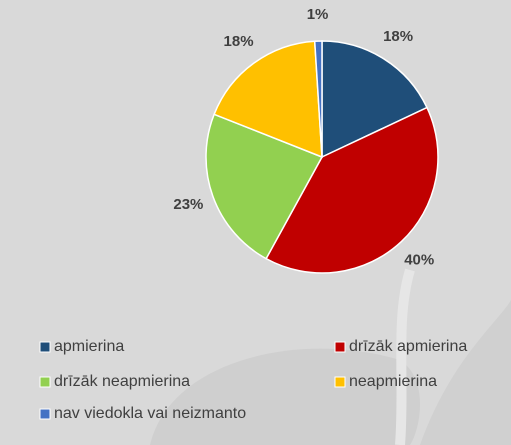  What do you see at coordinates (408, 346) in the screenshot?
I see `legend-label: drīzāk apmierina` at bounding box center [408, 346].